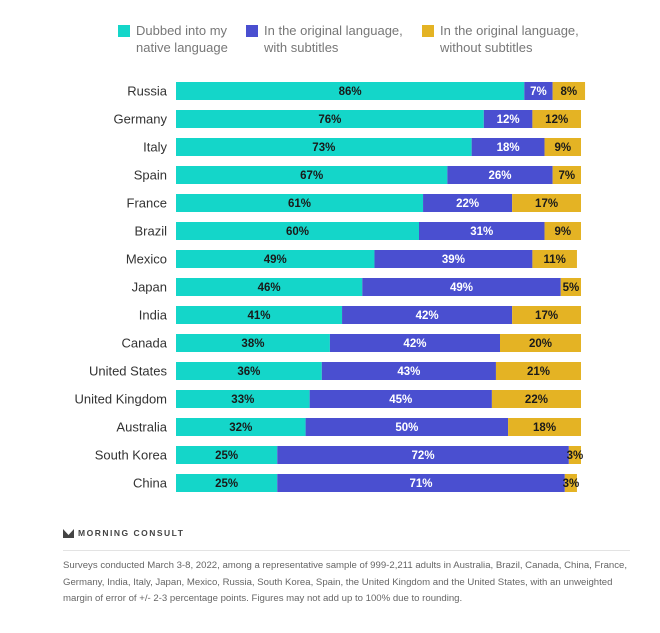  What do you see at coordinates (121, 399) in the screenshot?
I see `category-label: United Kingdom` at bounding box center [121, 399].